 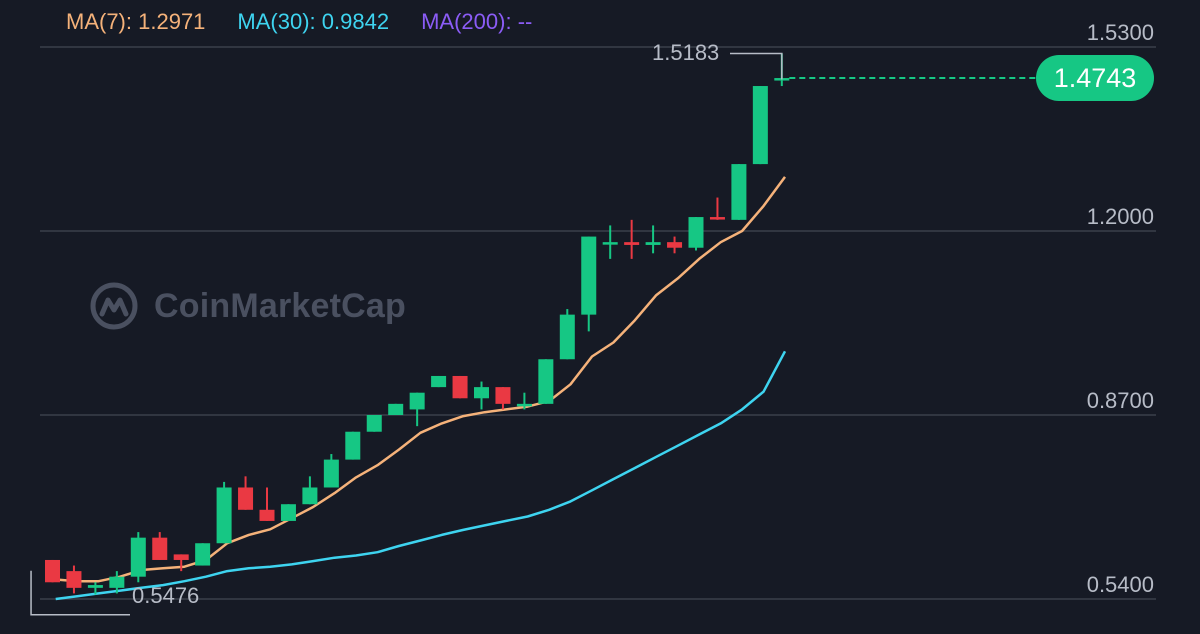 What do you see at coordinates (686, 52) in the screenshot?
I see `high-label: 1.5183` at bounding box center [686, 52].